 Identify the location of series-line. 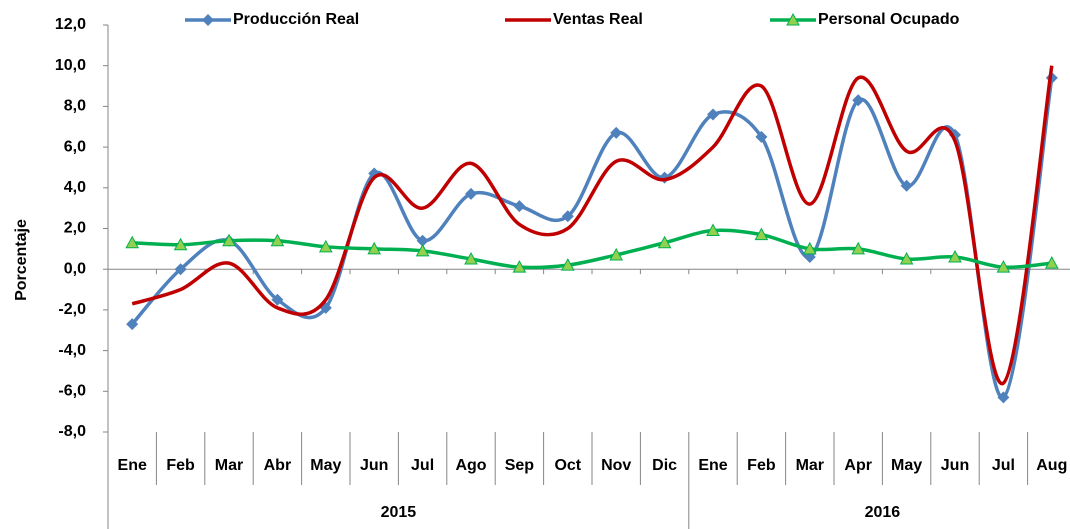
(592, 249).